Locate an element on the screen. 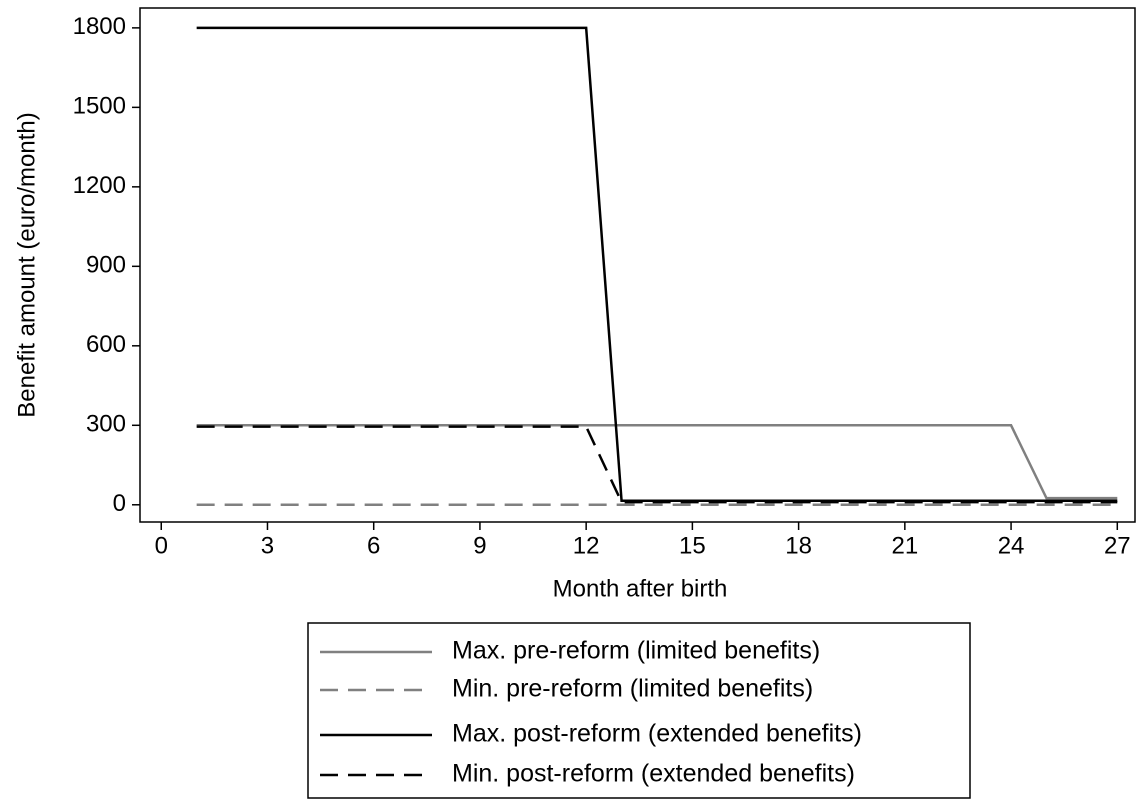  y-tick-label: 1200 is located at coordinates (99, 185).